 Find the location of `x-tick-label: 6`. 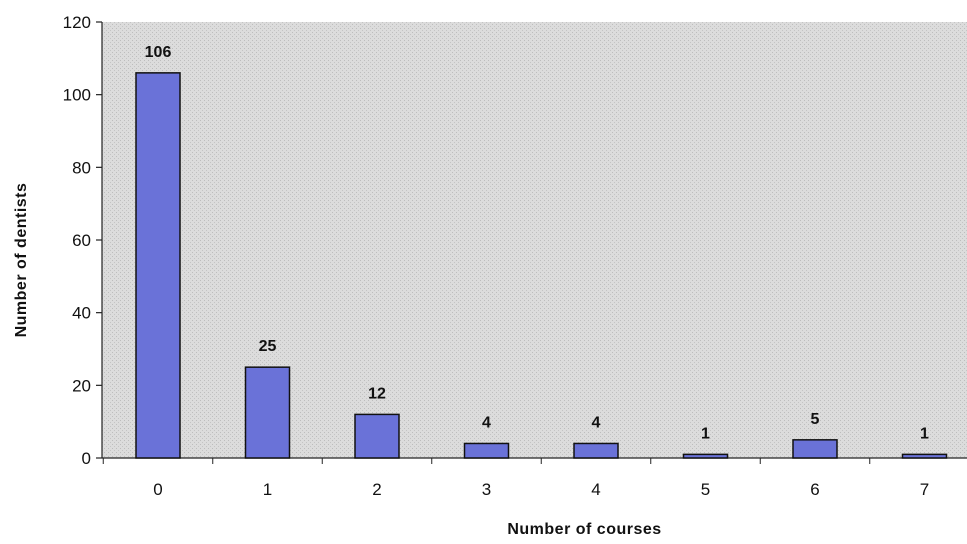

x-tick-label: 6 is located at coordinates (814, 489).